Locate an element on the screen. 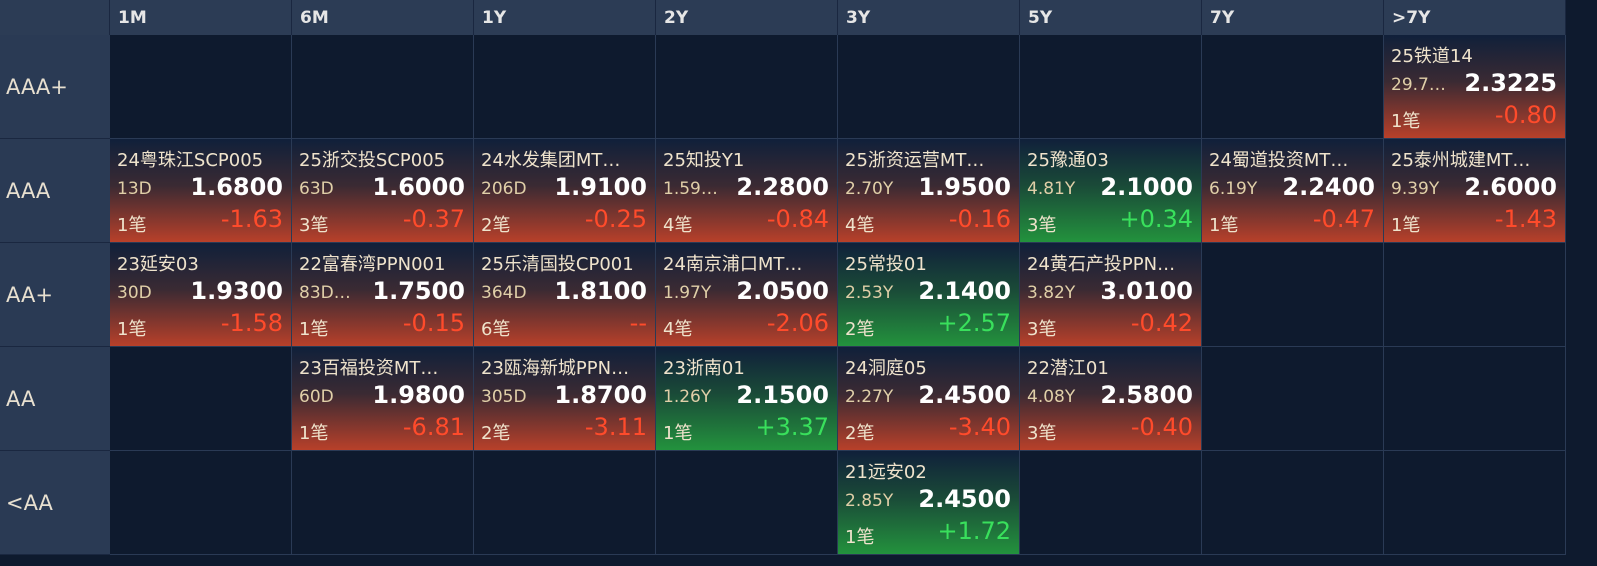  bond-cell: 24南京浦口MT… 1.97Y 2.0500 4笔 -2.06 is located at coordinates (747, 295).